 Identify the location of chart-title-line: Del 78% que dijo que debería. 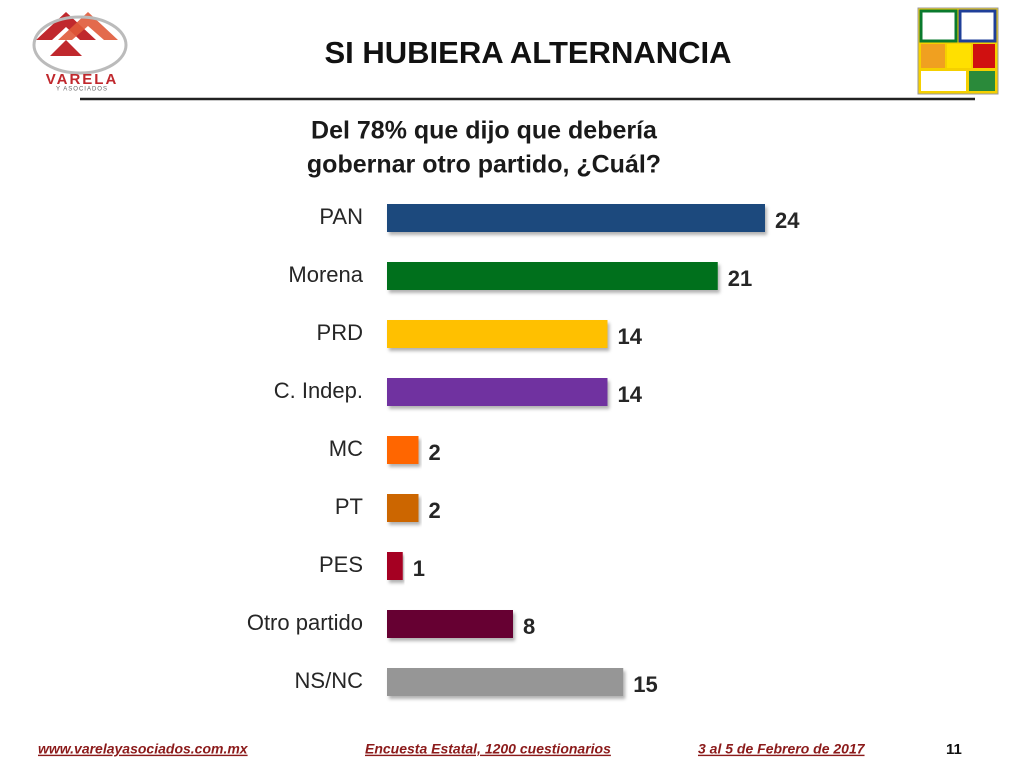
(484, 131).